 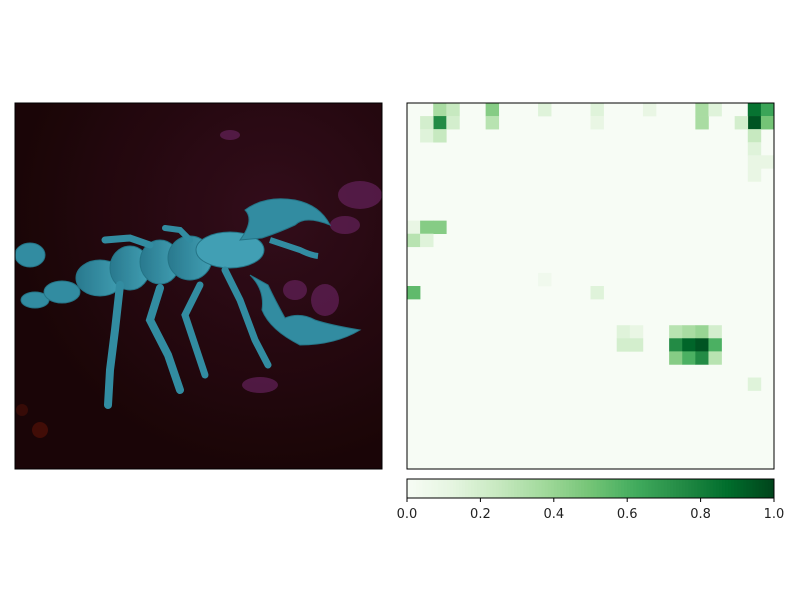 I want to click on colorbar: 0.0 0.2 0.4 0.6 0.8 1.0, so click(x=590, y=500).